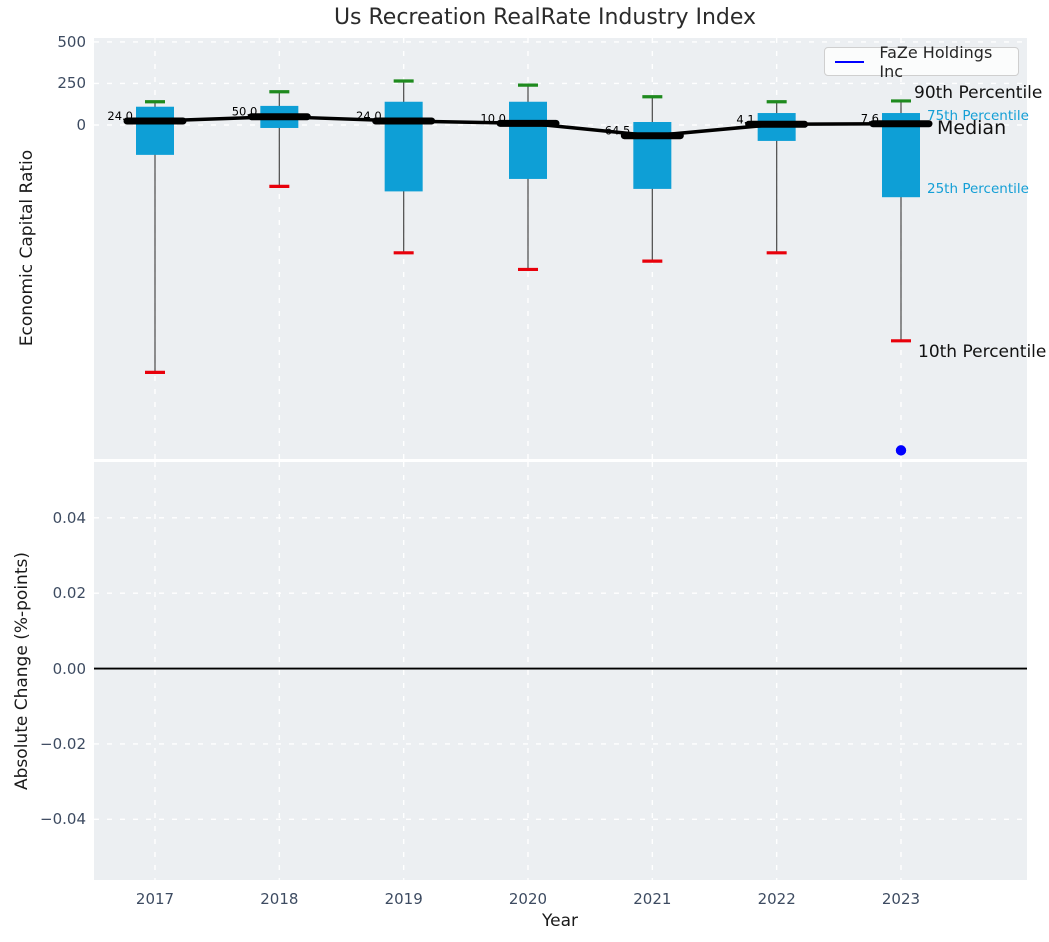  I want to click on xtick-label: 2017, so click(155, 899).